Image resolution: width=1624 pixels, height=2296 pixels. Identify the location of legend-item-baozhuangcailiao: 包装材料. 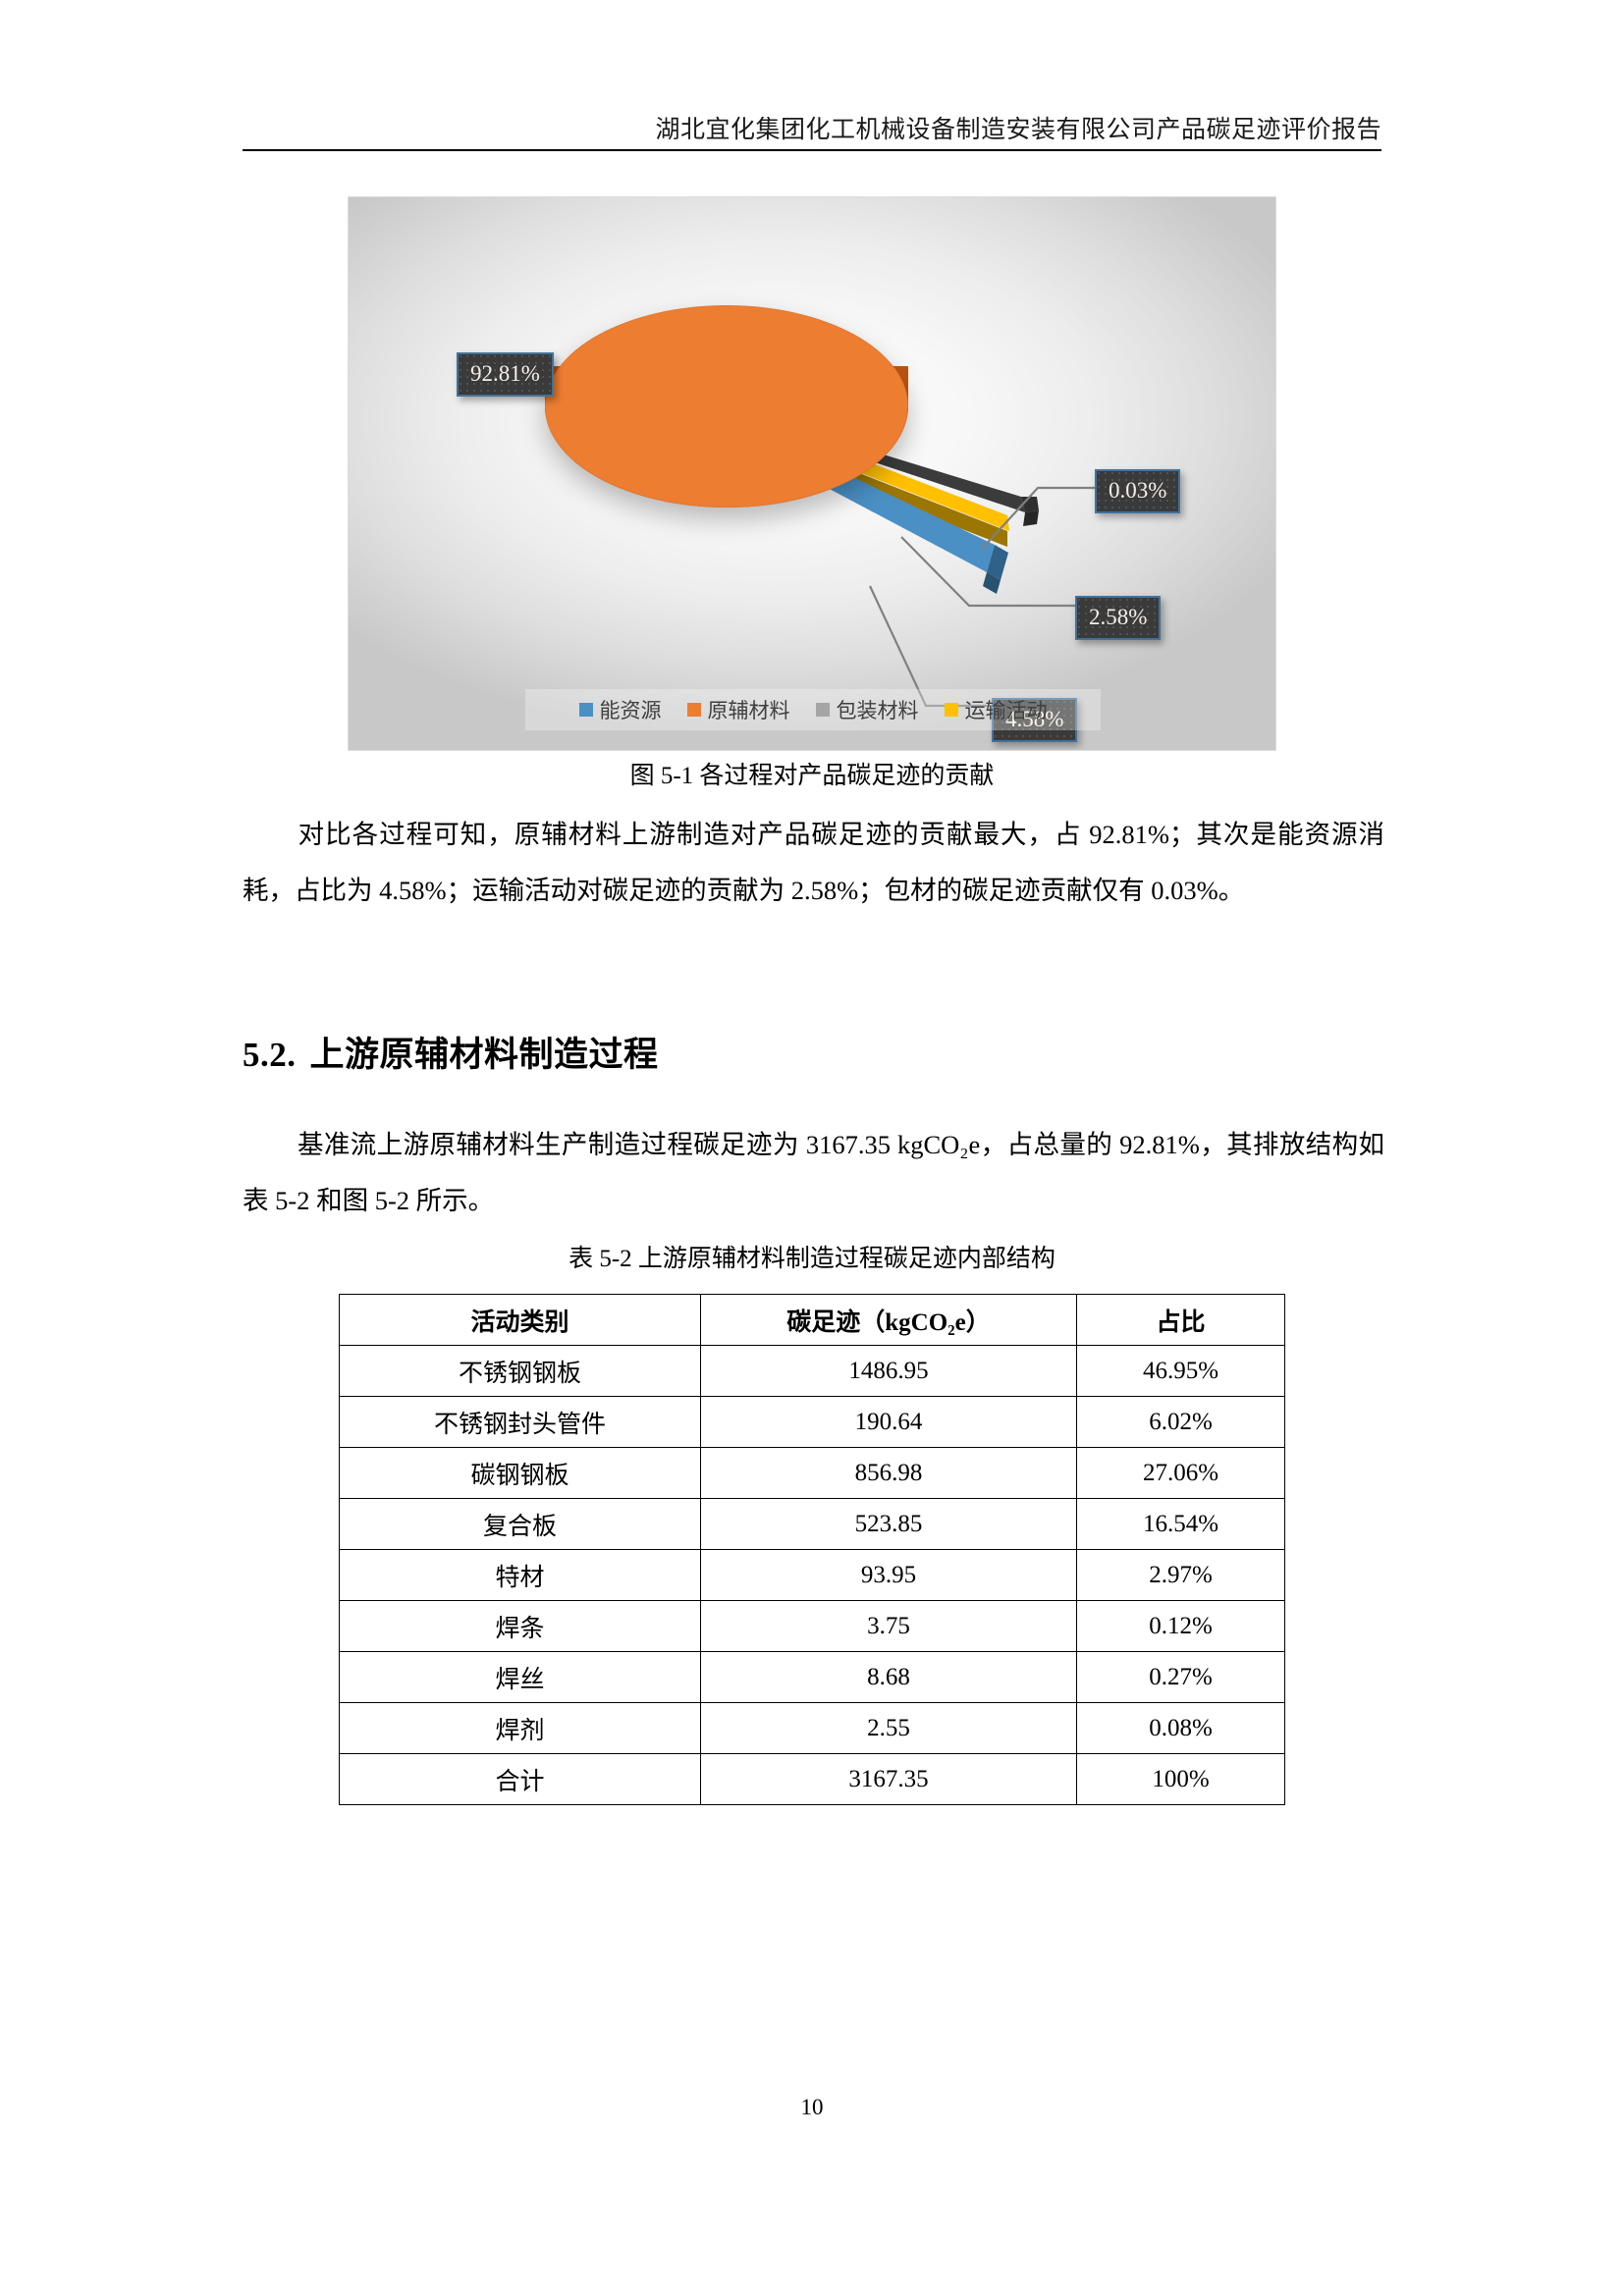
(867, 710).